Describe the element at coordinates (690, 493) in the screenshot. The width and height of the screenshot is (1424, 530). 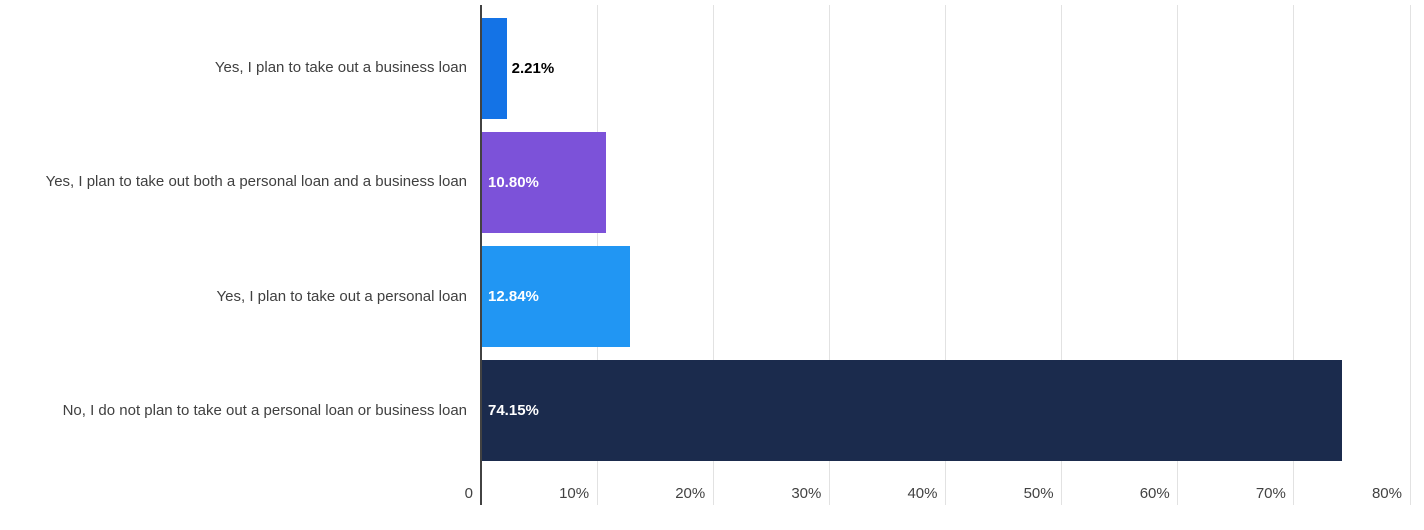
I see `x-tick-label: 20%` at that location.